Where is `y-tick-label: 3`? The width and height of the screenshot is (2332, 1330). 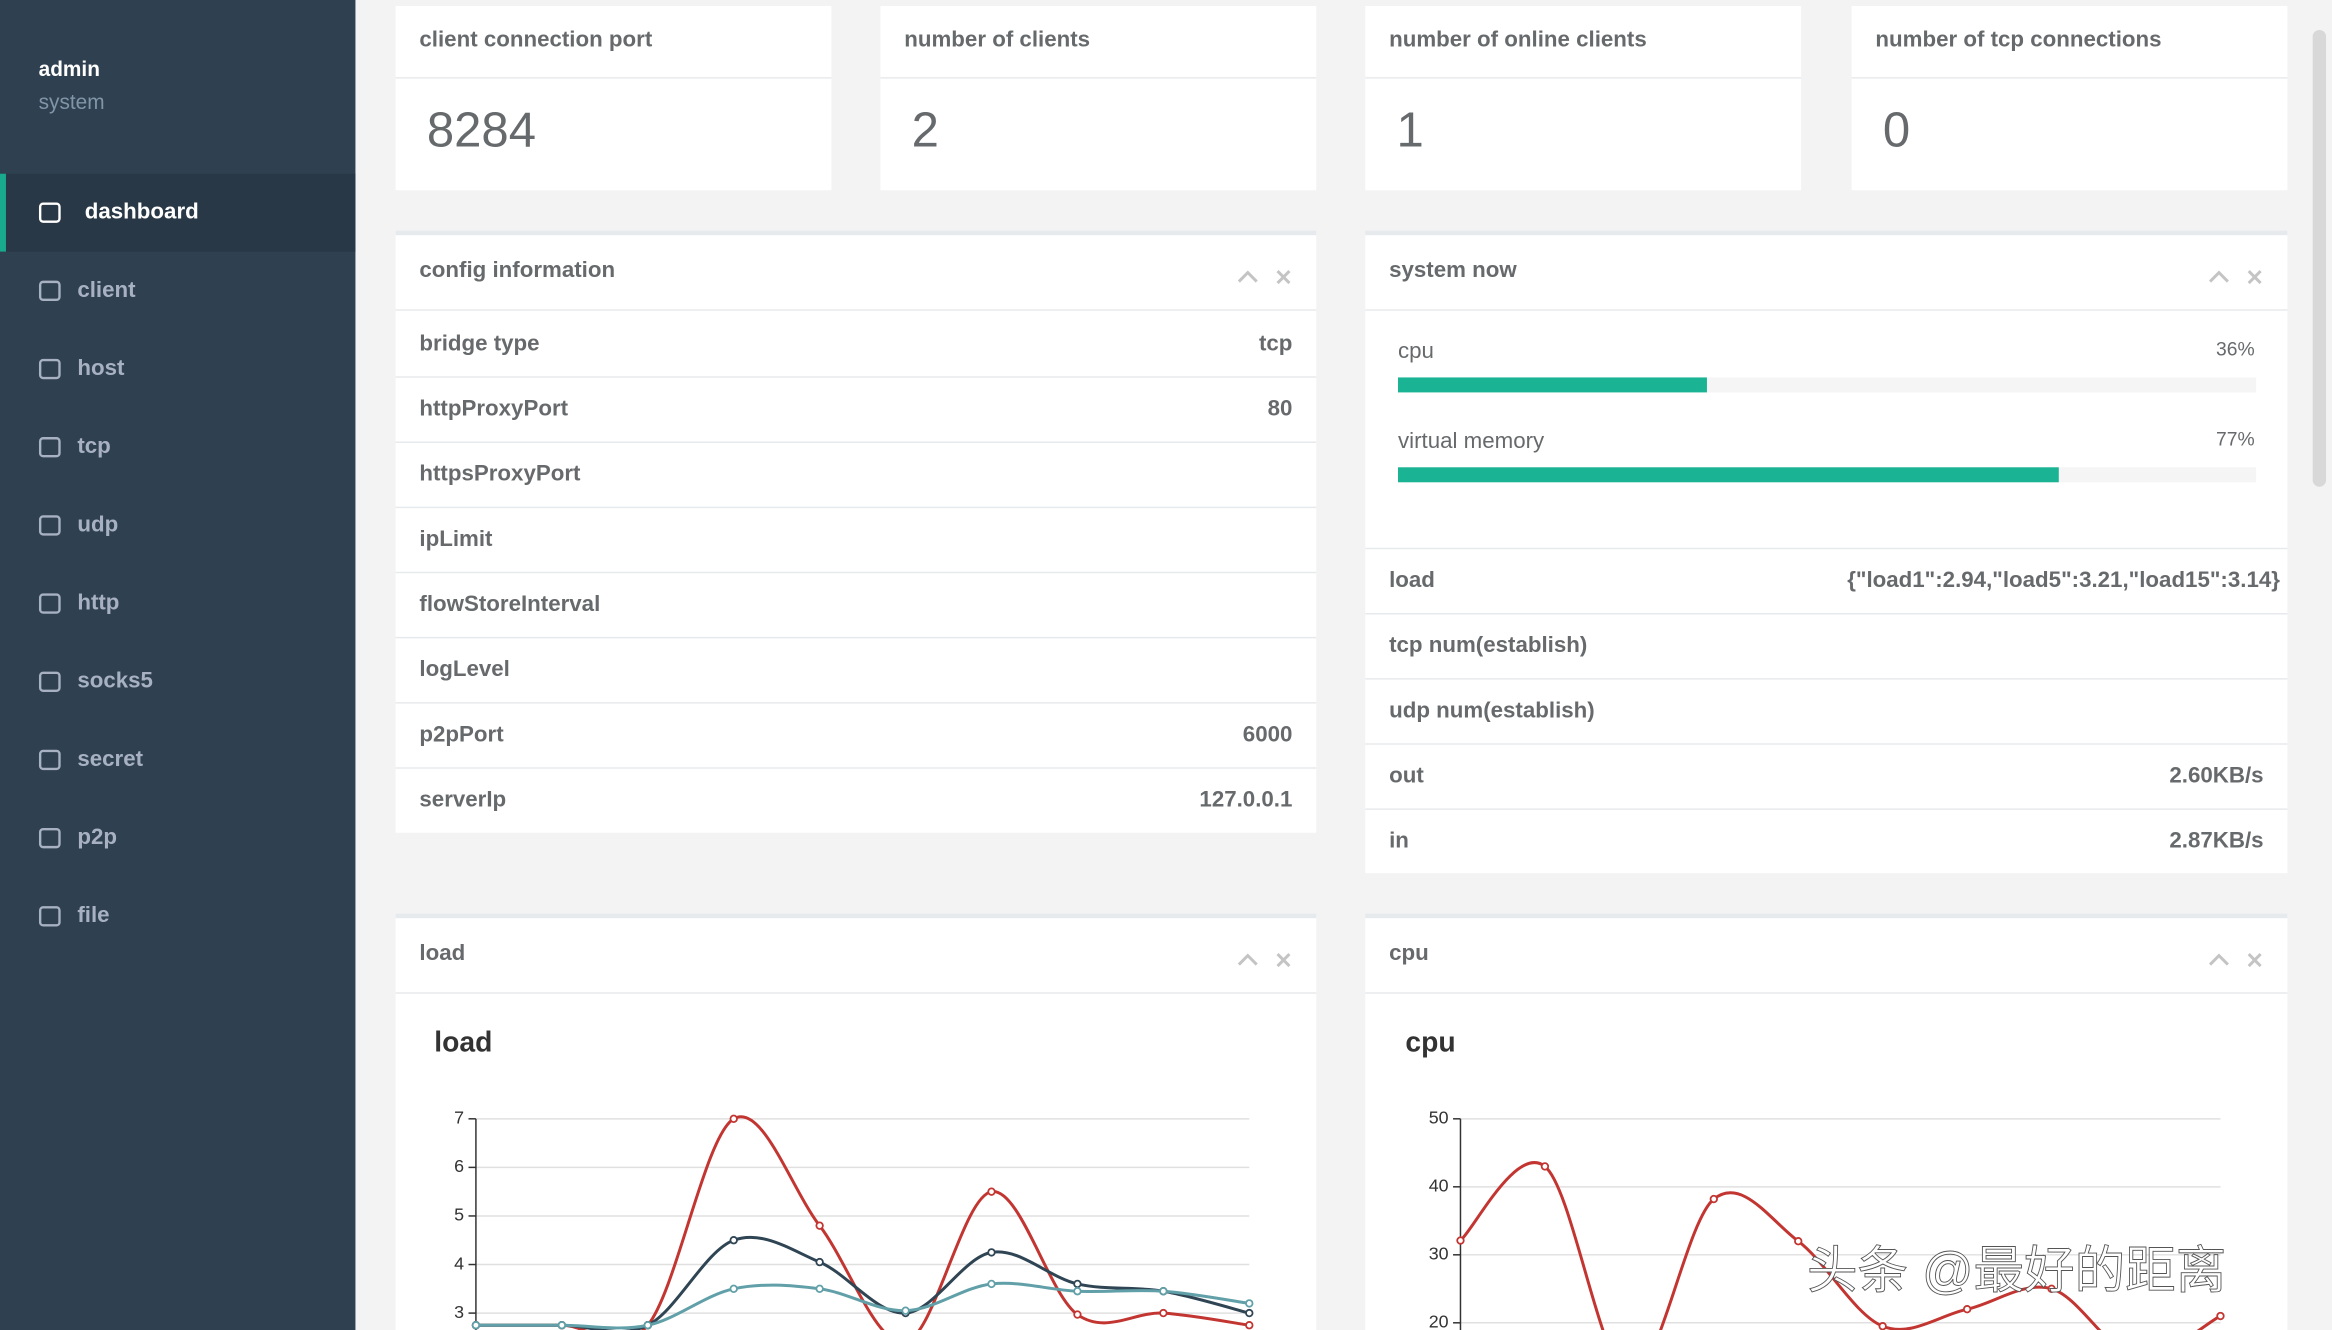 y-tick-label: 3 is located at coordinates (459, 1312).